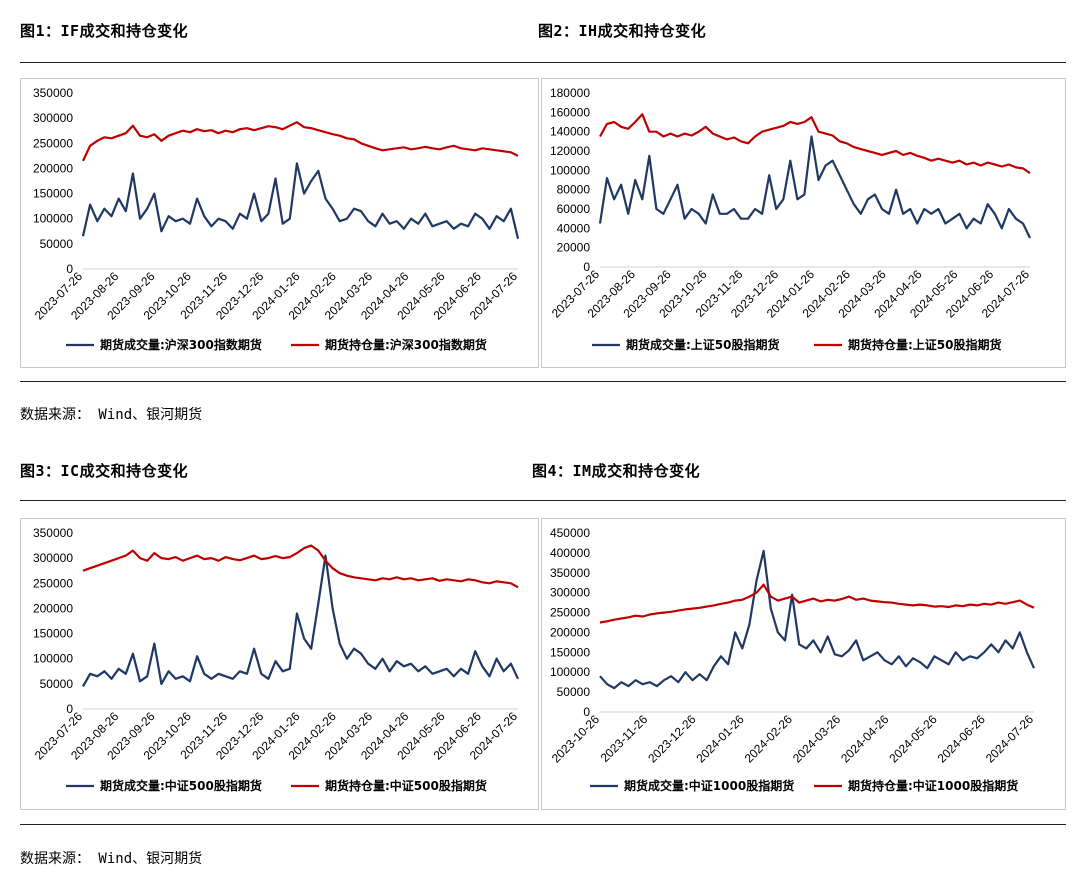 Image resolution: width=1080 pixels, height=883 pixels. What do you see at coordinates (720, 739) in the screenshot?
I see `x-tick-label: 2024-01-26` at bounding box center [720, 739].